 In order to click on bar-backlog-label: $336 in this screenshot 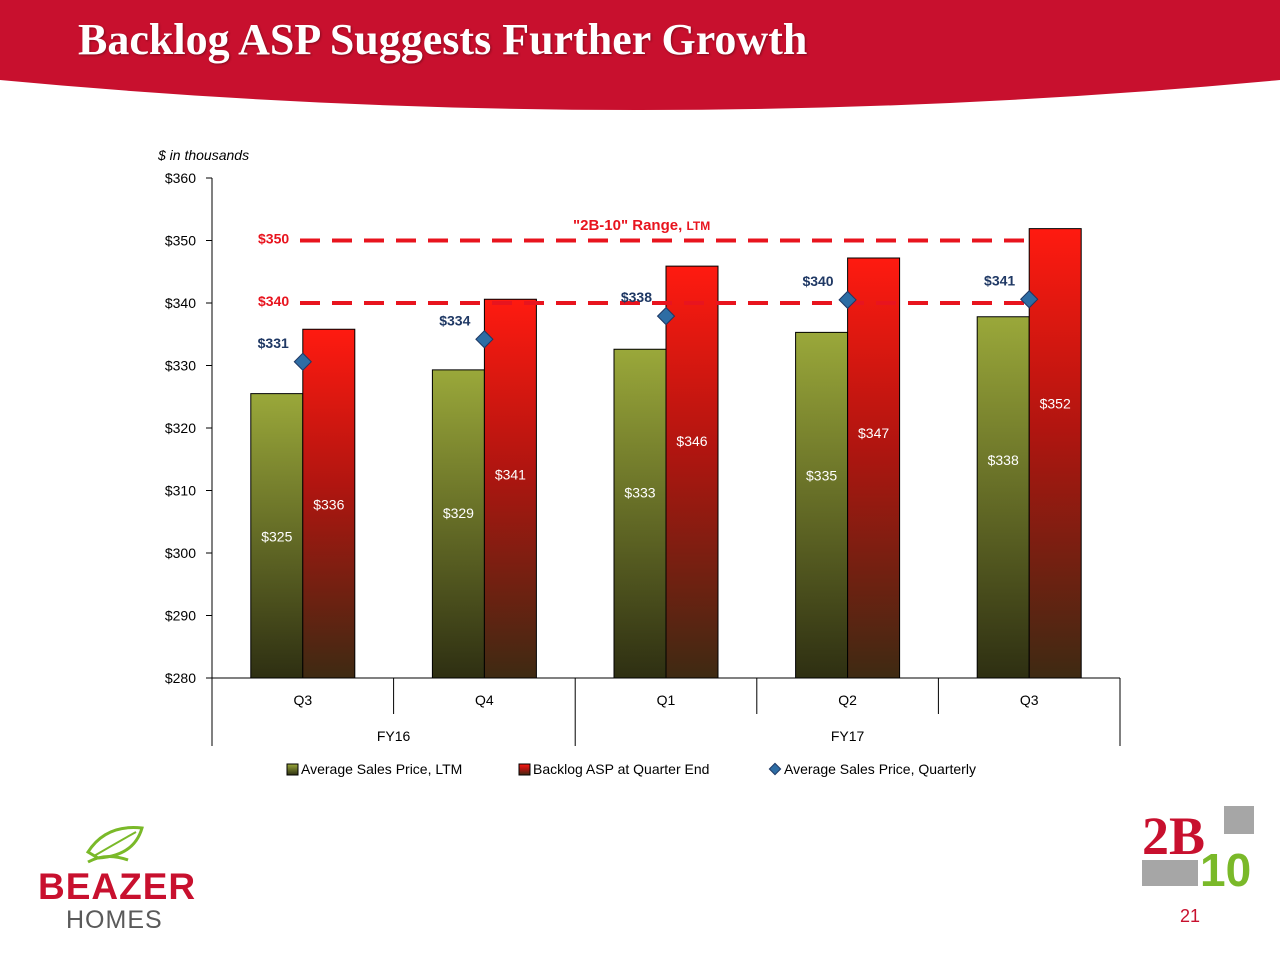, I will do `click(328, 504)`.